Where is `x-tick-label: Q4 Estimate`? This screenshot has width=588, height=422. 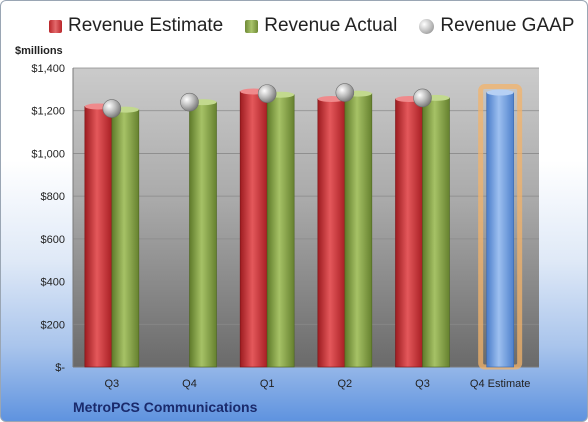
x-tick-label: Q4 Estimate is located at coordinates (500, 384).